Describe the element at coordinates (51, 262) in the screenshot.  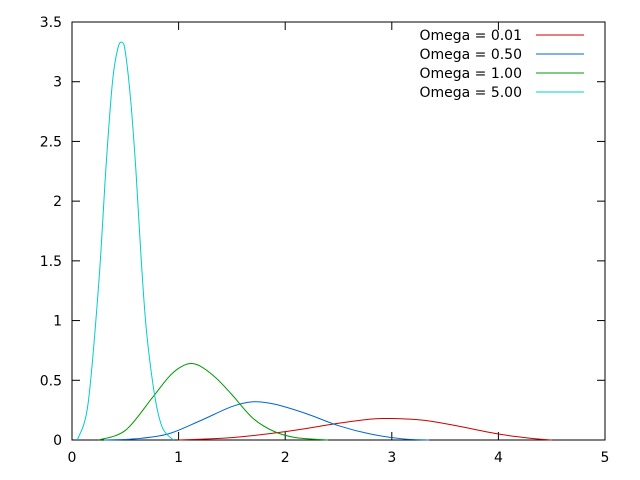
I see `y-tick-label: 1.5` at that location.